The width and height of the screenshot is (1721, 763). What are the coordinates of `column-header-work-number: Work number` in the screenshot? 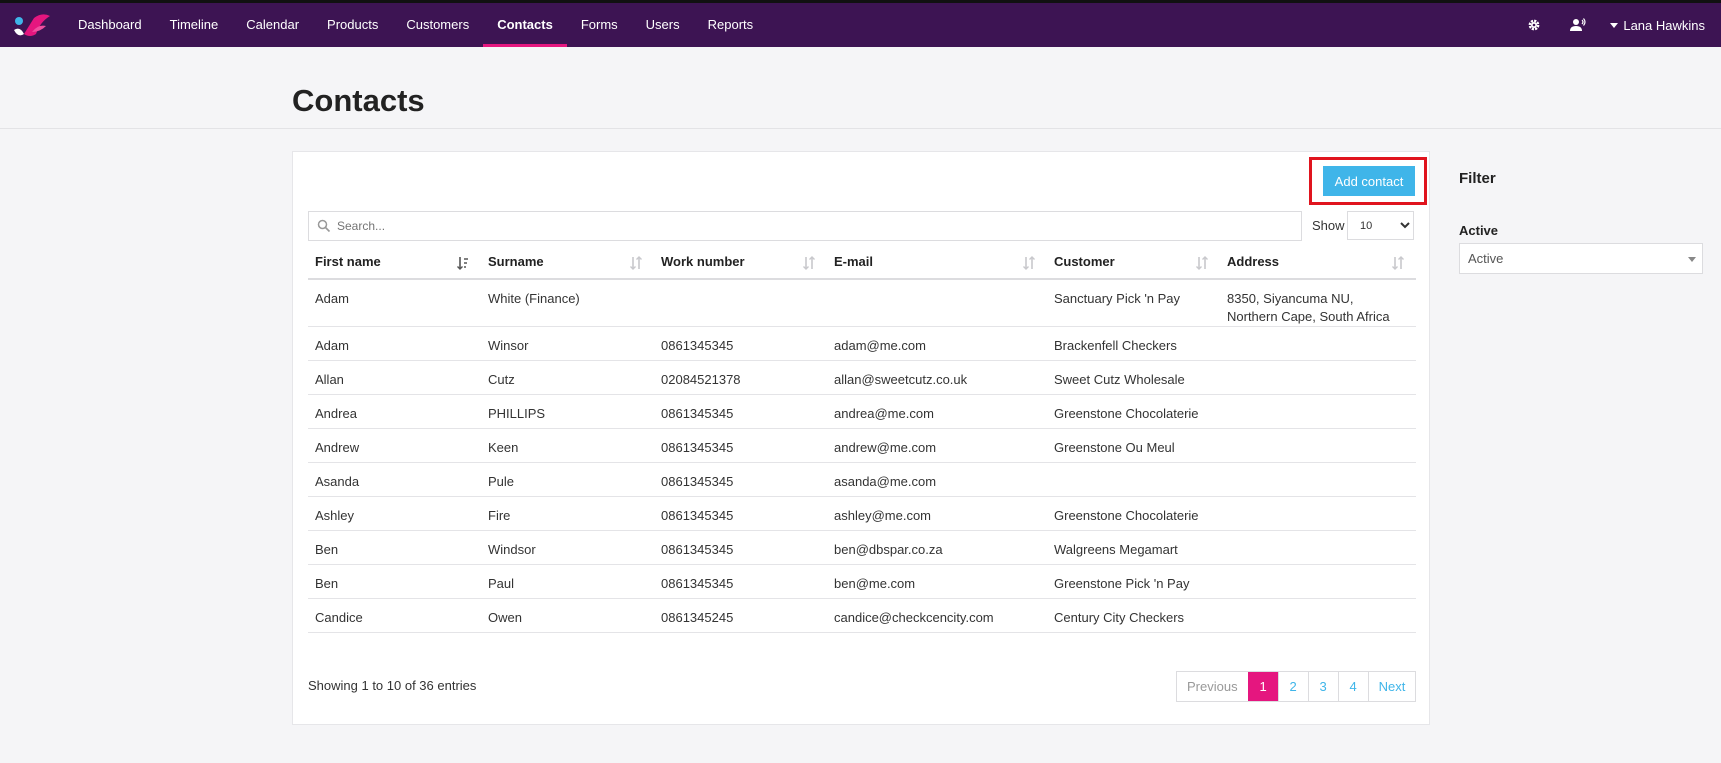 It's located at (740, 262).